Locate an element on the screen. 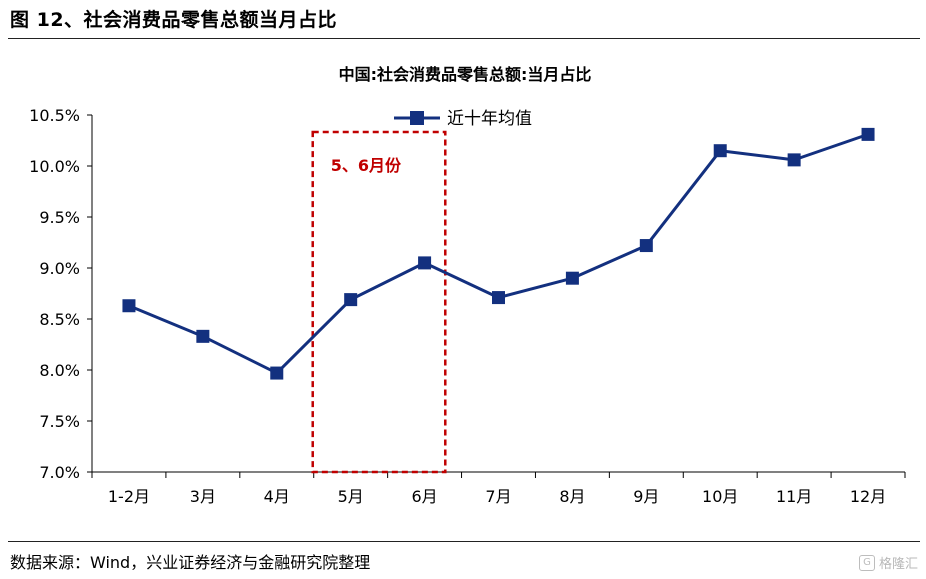 Image resolution: width=926 pixels, height=579 pixels. watermark-text: 格隆汇 is located at coordinates (898, 564).